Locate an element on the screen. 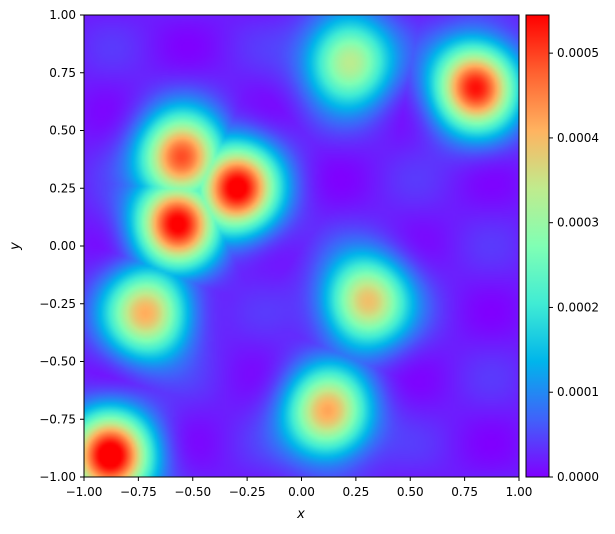  x-axis-label: x is located at coordinates (300, 514).